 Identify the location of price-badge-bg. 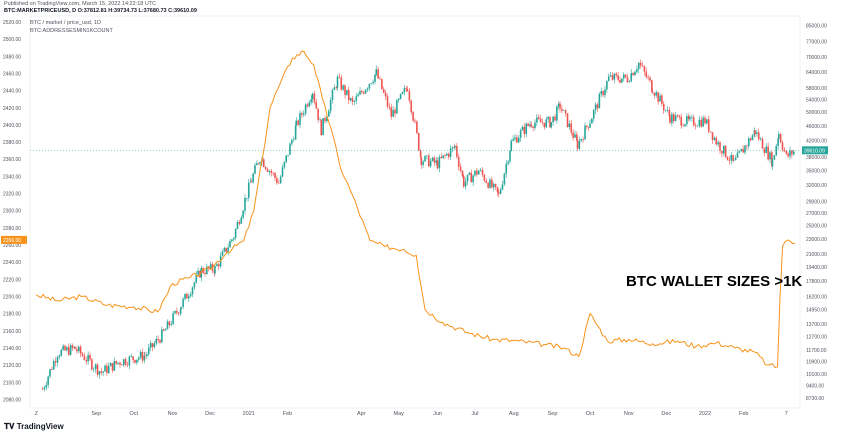
(815, 150).